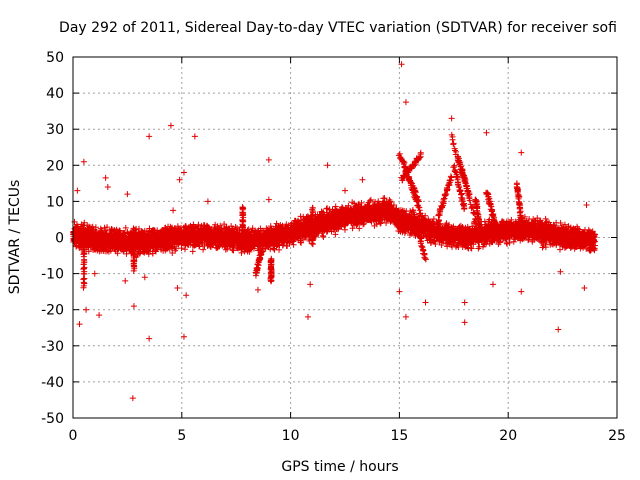 This screenshot has width=640, height=480. I want to click on x-tick-label: 25, so click(617, 436).